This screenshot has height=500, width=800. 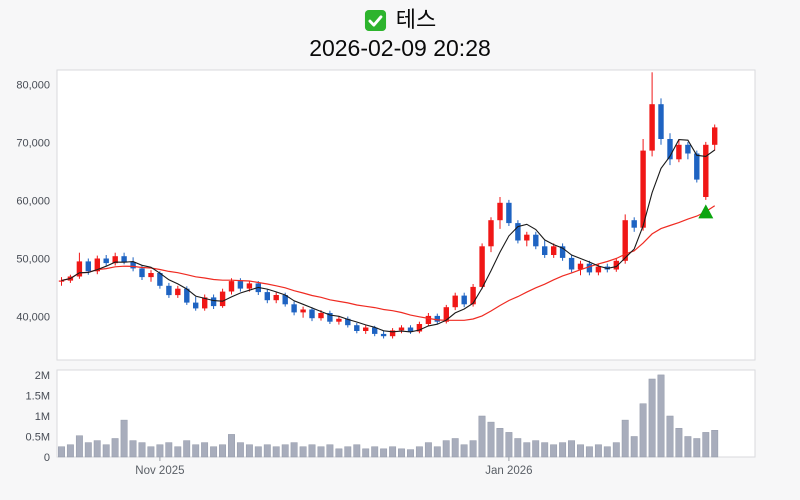 I want to click on chart-timestamp: 2026-02-09 20:28, so click(x=400, y=48).